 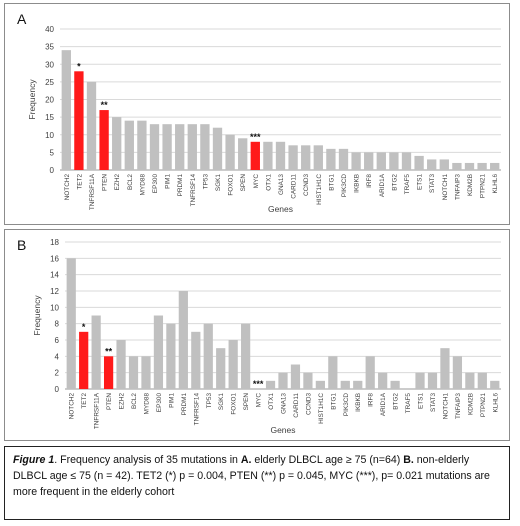 I want to click on chart-a-bar-foxo1, so click(x=230, y=152).